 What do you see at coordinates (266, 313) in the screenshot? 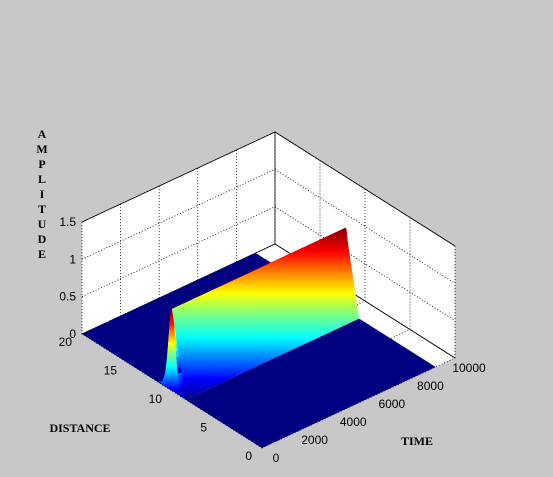
I see `surface-ridge-face` at bounding box center [266, 313].